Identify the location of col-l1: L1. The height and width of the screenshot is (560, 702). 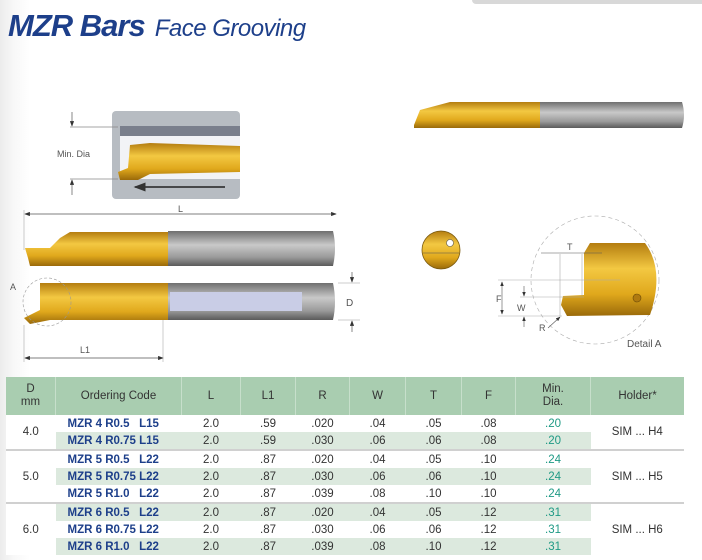
(268, 396).